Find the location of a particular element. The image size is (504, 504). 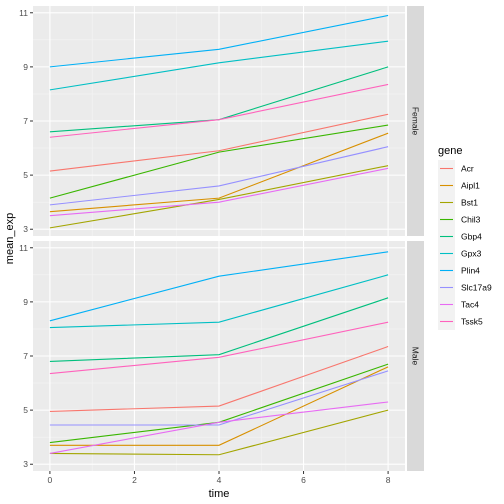

legend-item-aipl1: Aipl1 is located at coordinates (459, 185).